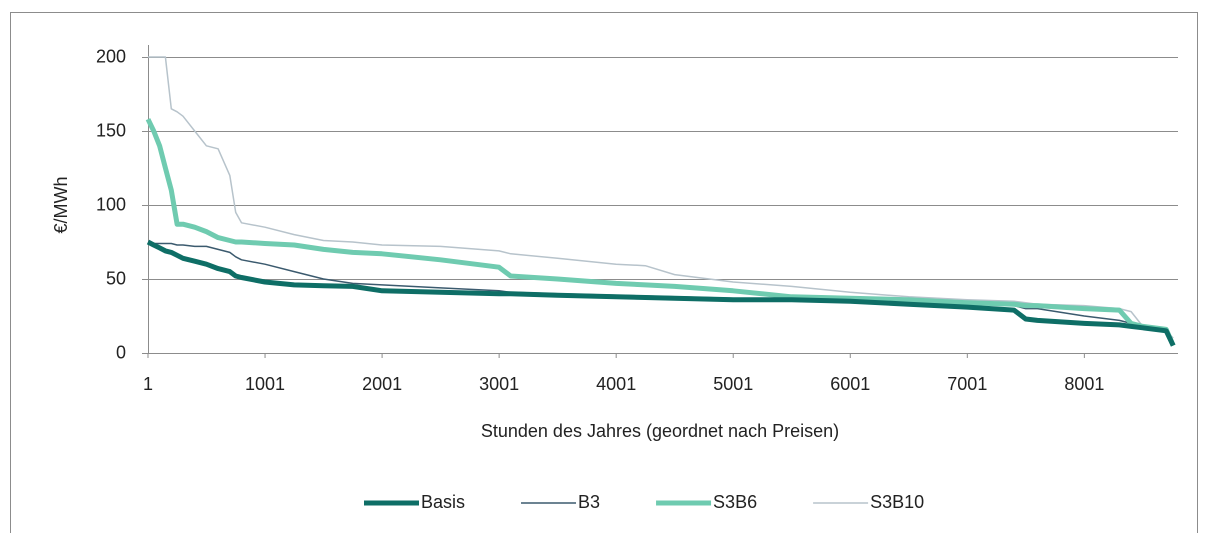 Image resolution: width=1208 pixels, height=533 pixels. What do you see at coordinates (61, 204) in the screenshot?
I see `y-axis-label: €/MWh` at bounding box center [61, 204].